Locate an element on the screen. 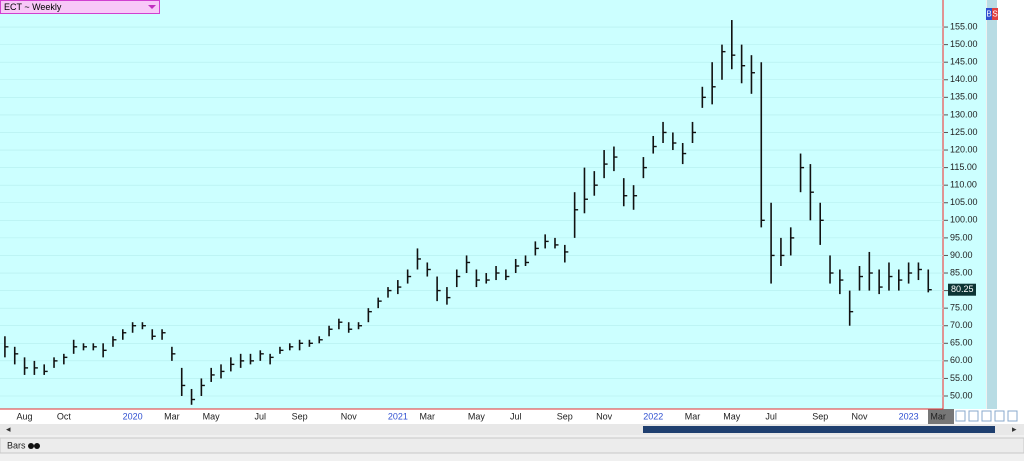 Image resolution: width=1024 pixels, height=461 pixels. y-tick-label: 125.00 is located at coordinates (964, 132).